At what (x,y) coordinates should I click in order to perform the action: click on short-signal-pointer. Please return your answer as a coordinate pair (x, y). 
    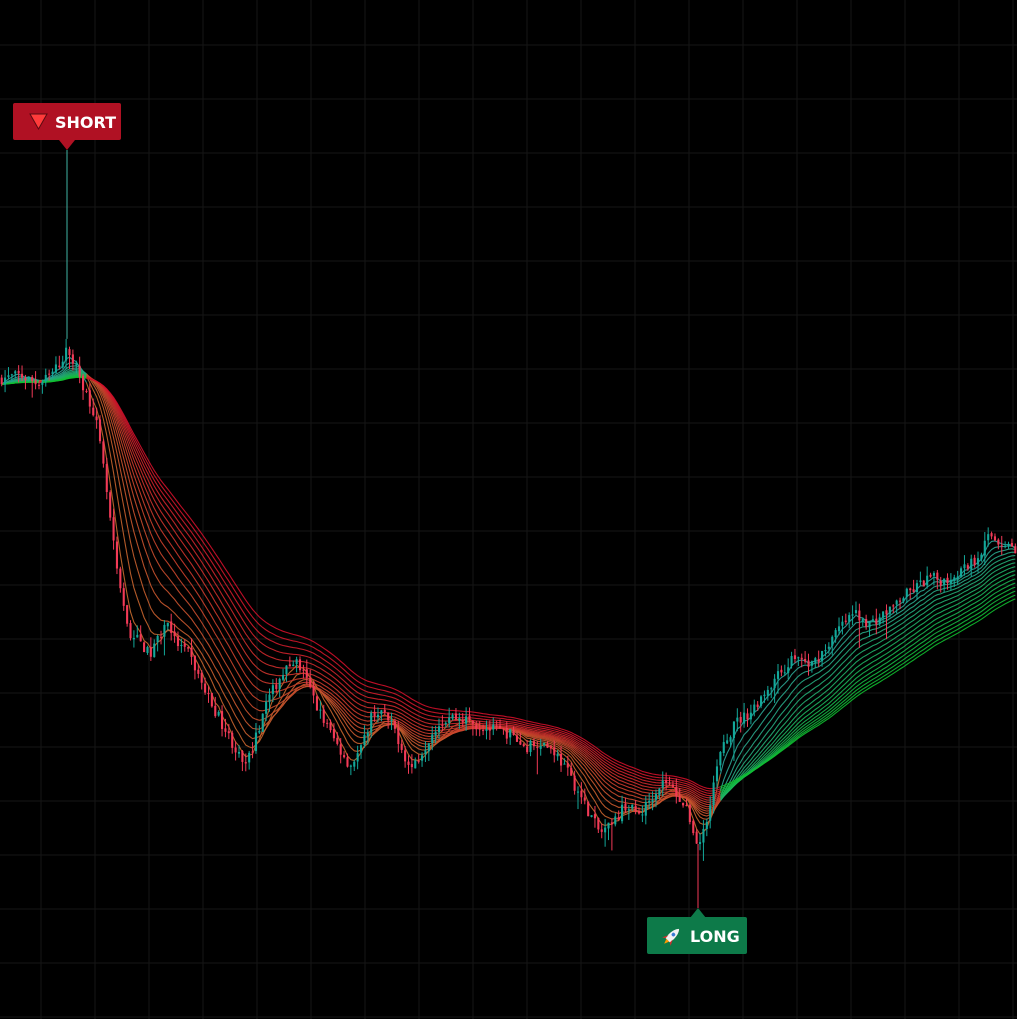
    Looking at the image, I should click on (67, 145).